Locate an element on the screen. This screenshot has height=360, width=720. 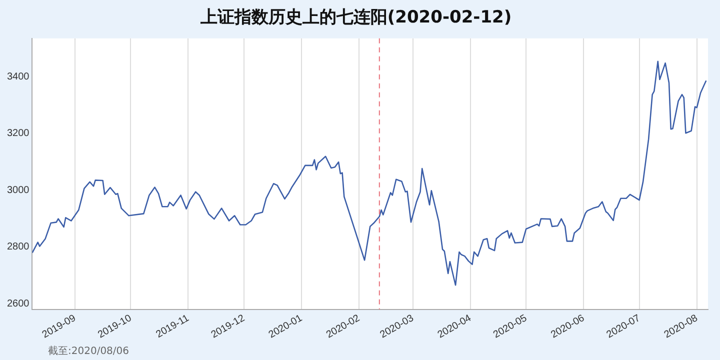
y-tick-label: 2600 is located at coordinates (18, 304).